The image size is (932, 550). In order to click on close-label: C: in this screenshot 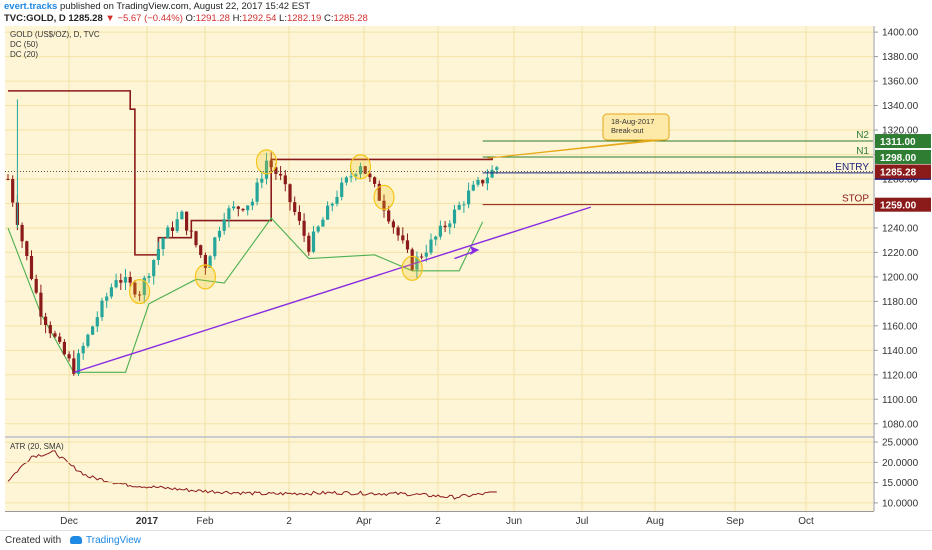, I will do `click(328, 18)`.